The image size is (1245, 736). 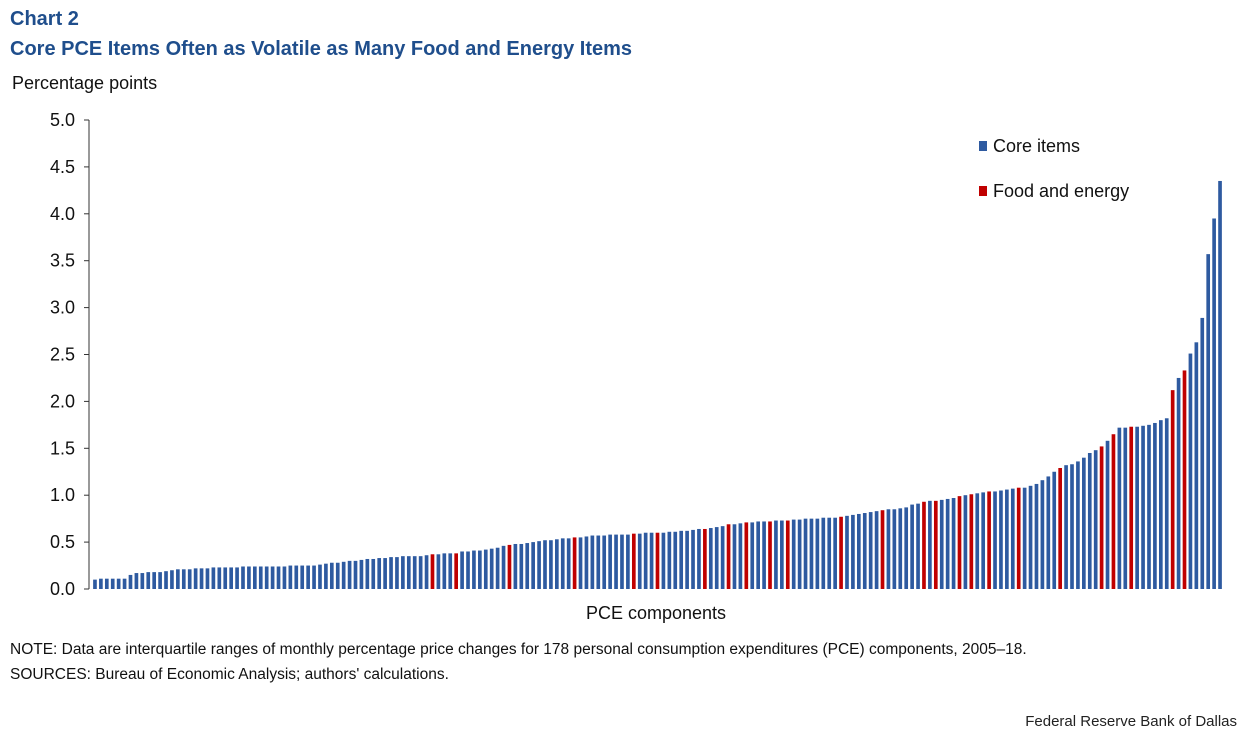 I want to click on y-tick-label: 3.0, so click(x=62, y=308).